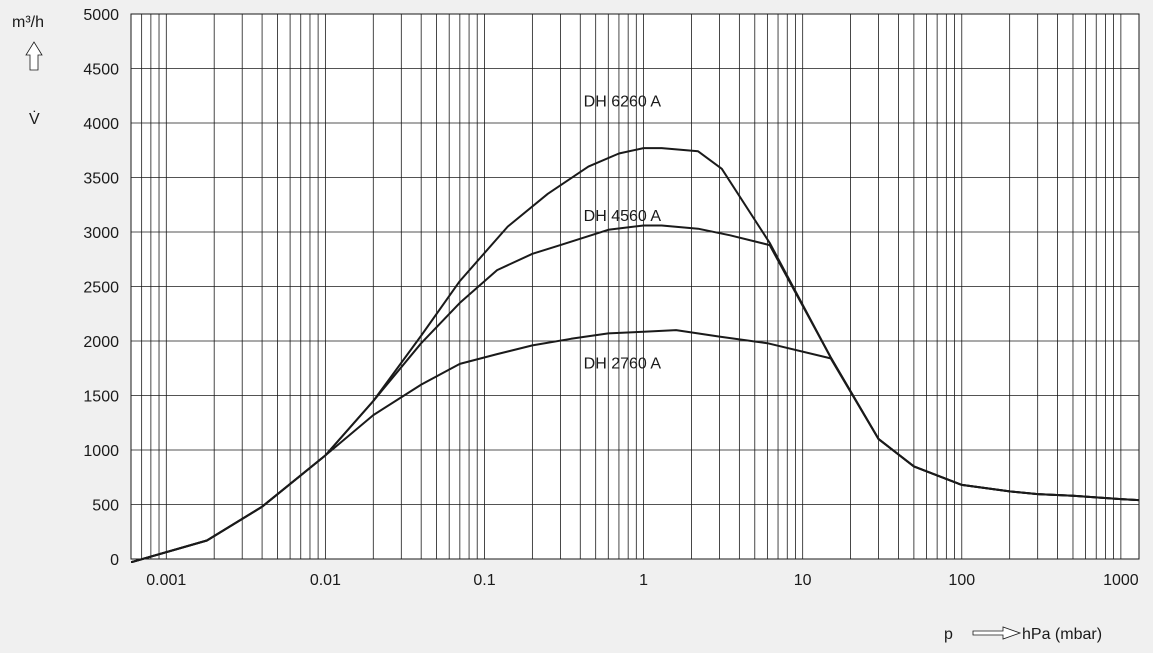 The height and width of the screenshot is (653, 1153). I want to click on y-tick-label: 0, so click(114, 560).